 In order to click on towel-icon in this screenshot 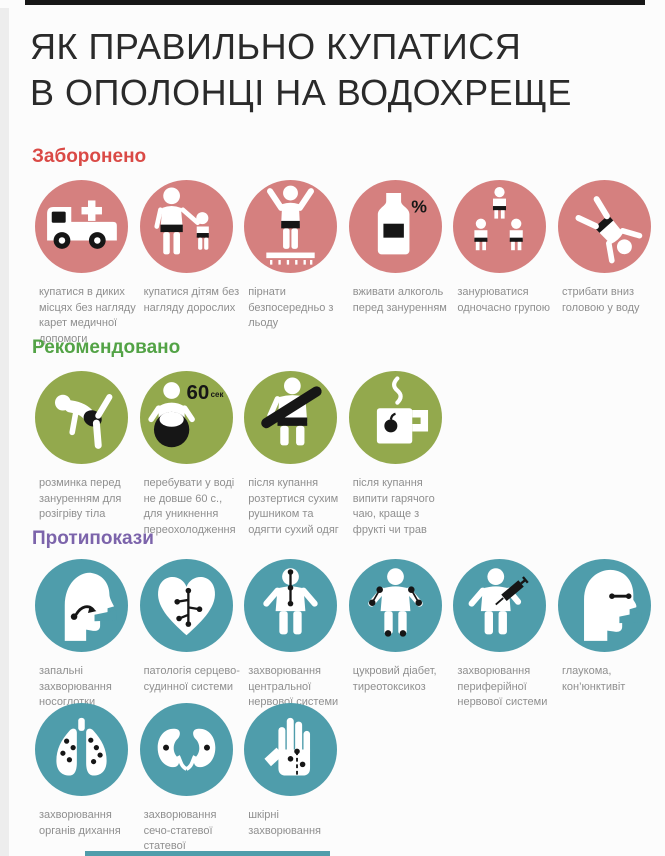, I will do `click(291, 411)`.